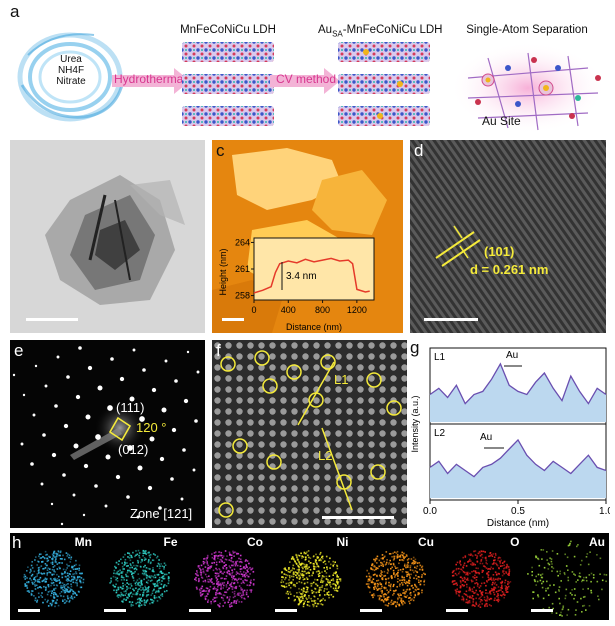 The height and width of the screenshot is (626, 615). What do you see at coordinates (19, 350) in the screenshot?
I see `panel-label-e: e` at bounding box center [19, 350].